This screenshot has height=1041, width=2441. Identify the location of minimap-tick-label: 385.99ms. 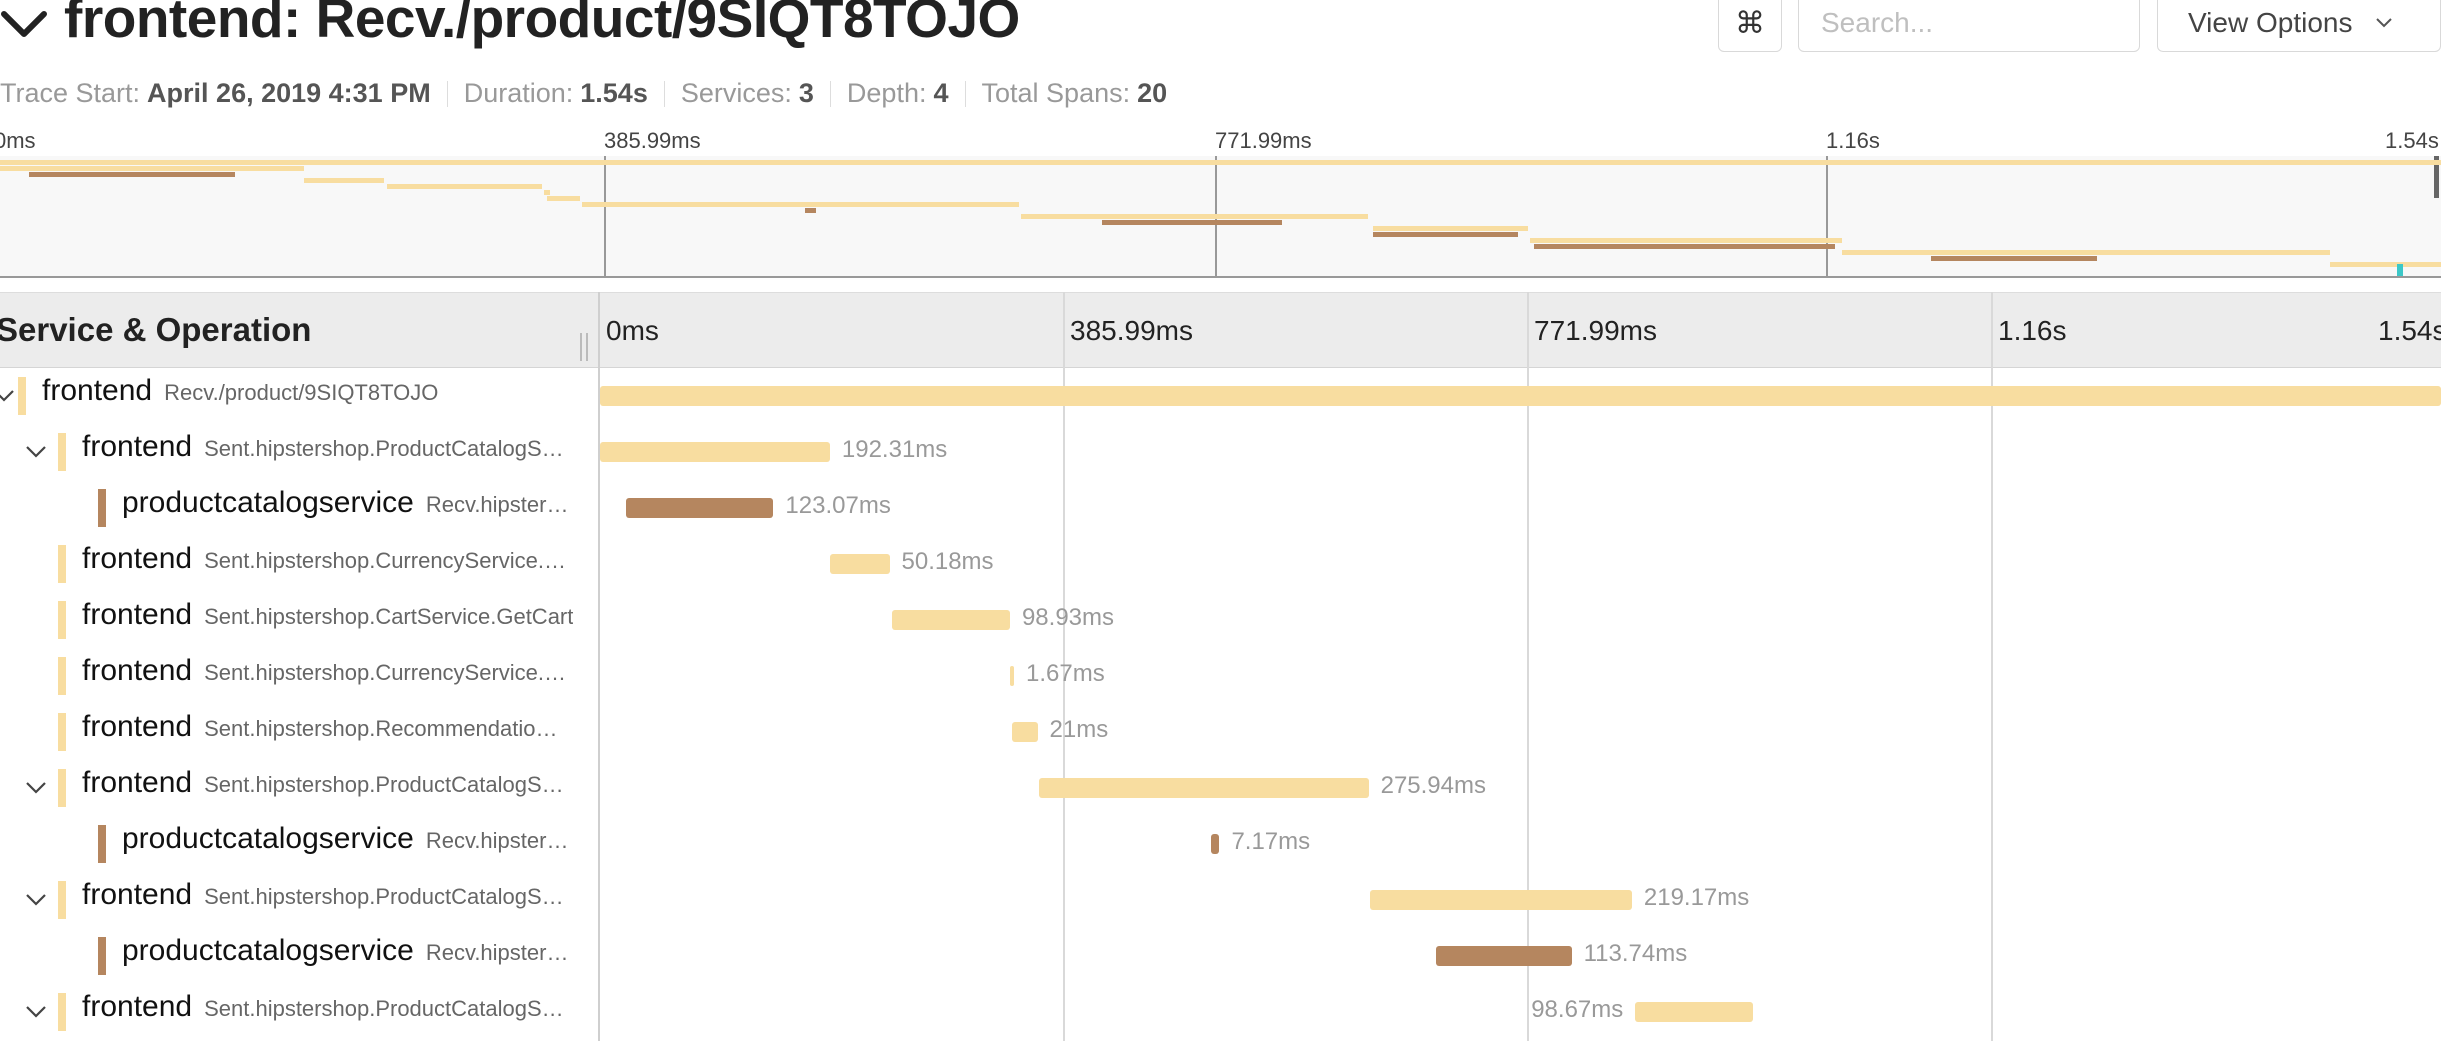
(652, 140).